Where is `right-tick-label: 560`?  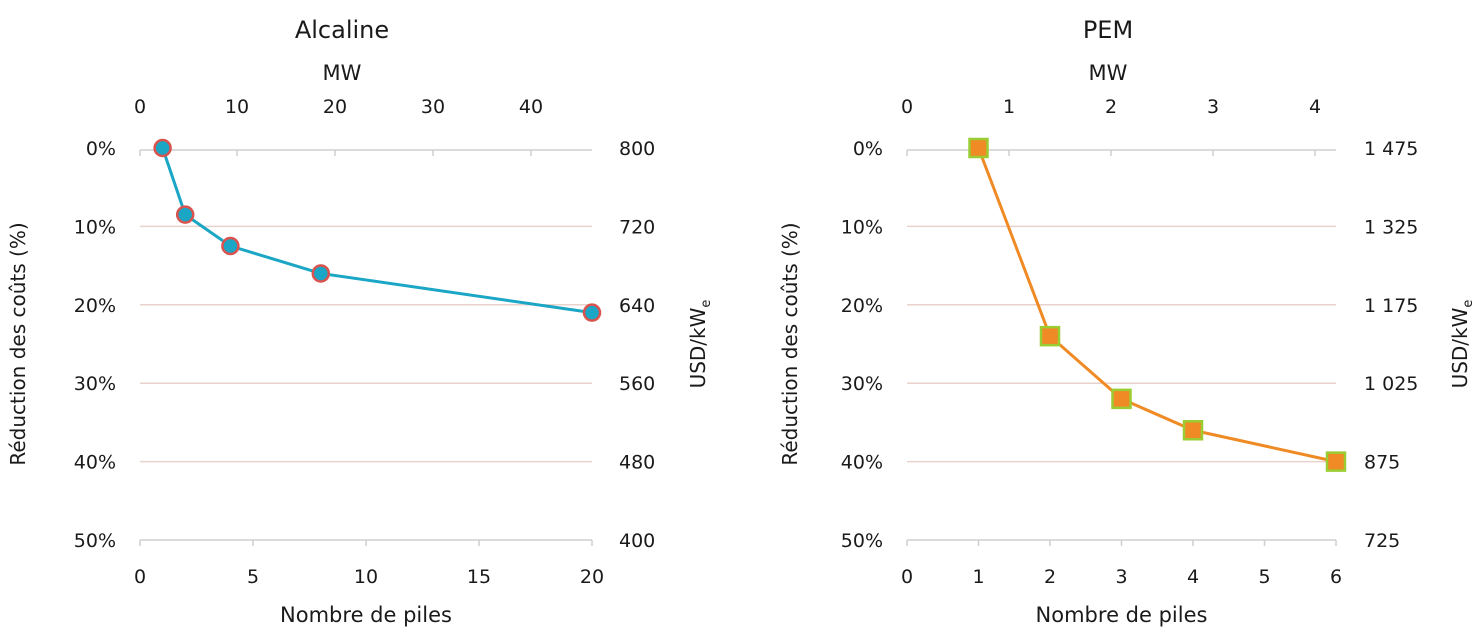
right-tick-label: 560 is located at coordinates (637, 384).